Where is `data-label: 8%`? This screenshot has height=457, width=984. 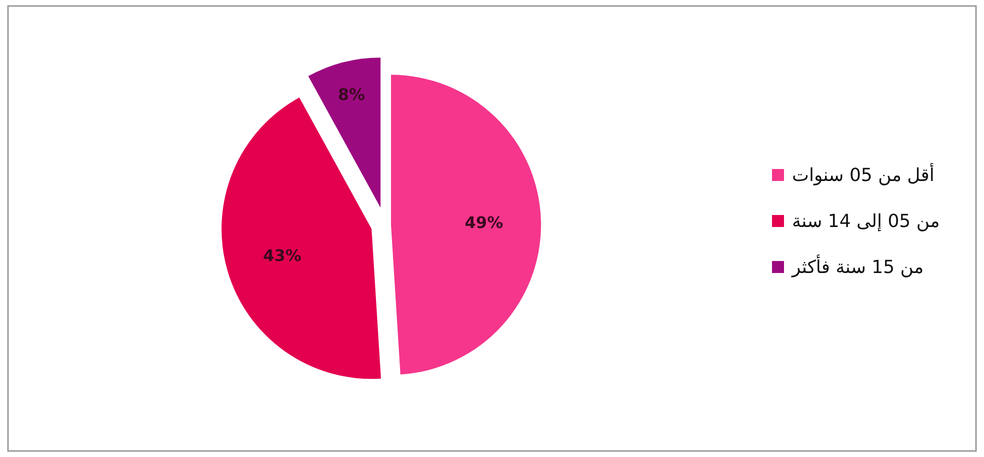 data-label: 8% is located at coordinates (352, 94).